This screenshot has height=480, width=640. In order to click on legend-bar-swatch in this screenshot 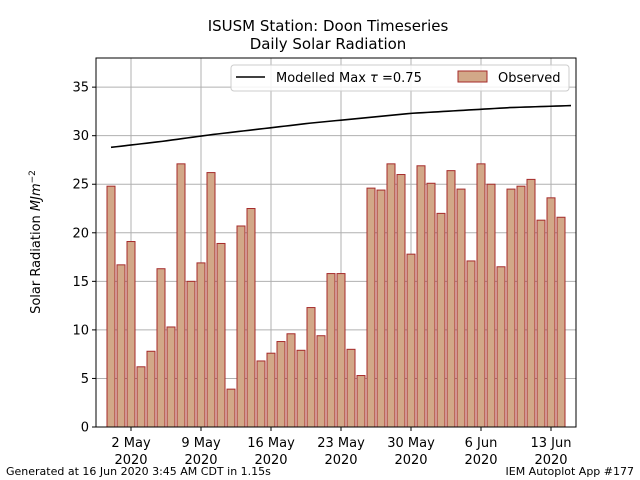, I will do `click(472, 76)`.